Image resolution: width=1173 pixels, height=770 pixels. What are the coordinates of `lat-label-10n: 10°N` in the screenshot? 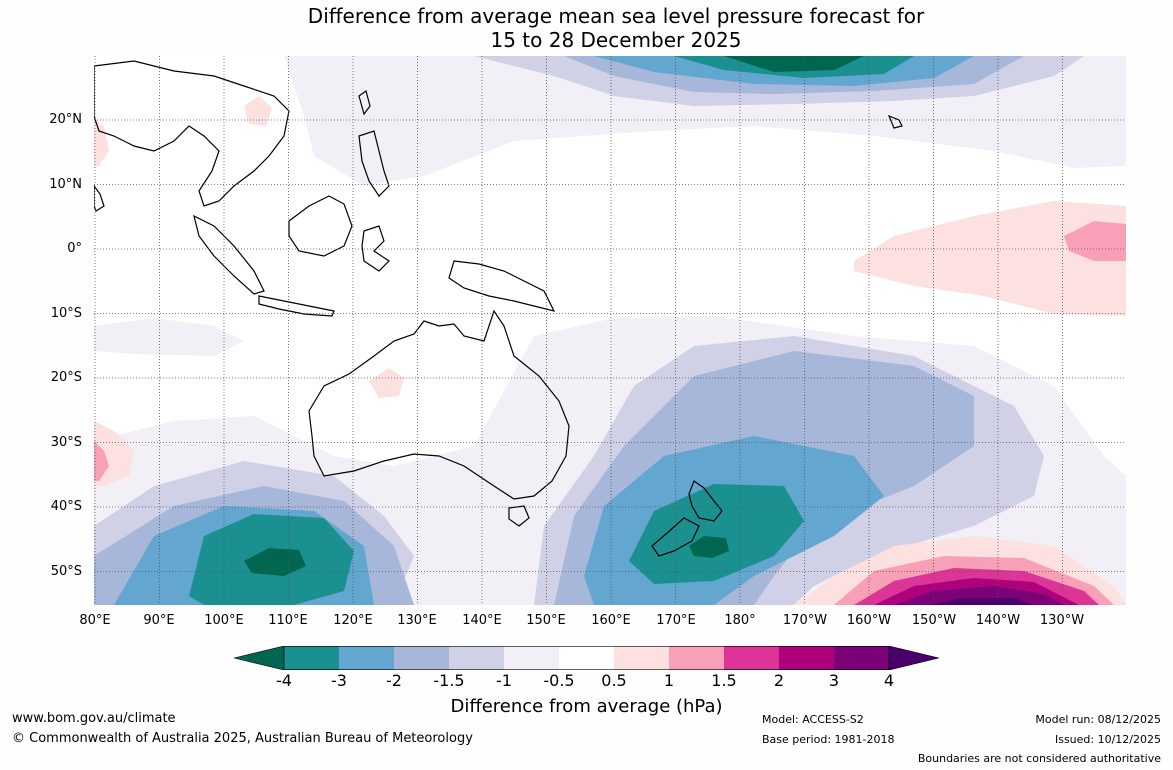 It's located at (65, 184).